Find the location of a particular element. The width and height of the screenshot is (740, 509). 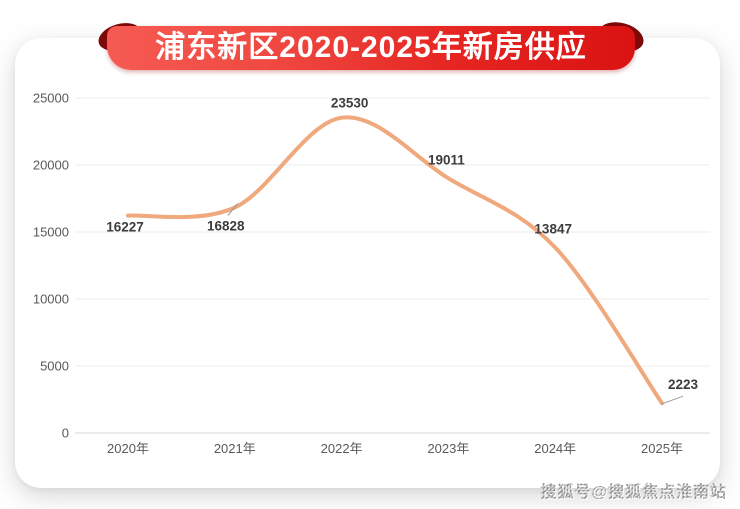

x-axis-label: 2022年 is located at coordinates (342, 448).